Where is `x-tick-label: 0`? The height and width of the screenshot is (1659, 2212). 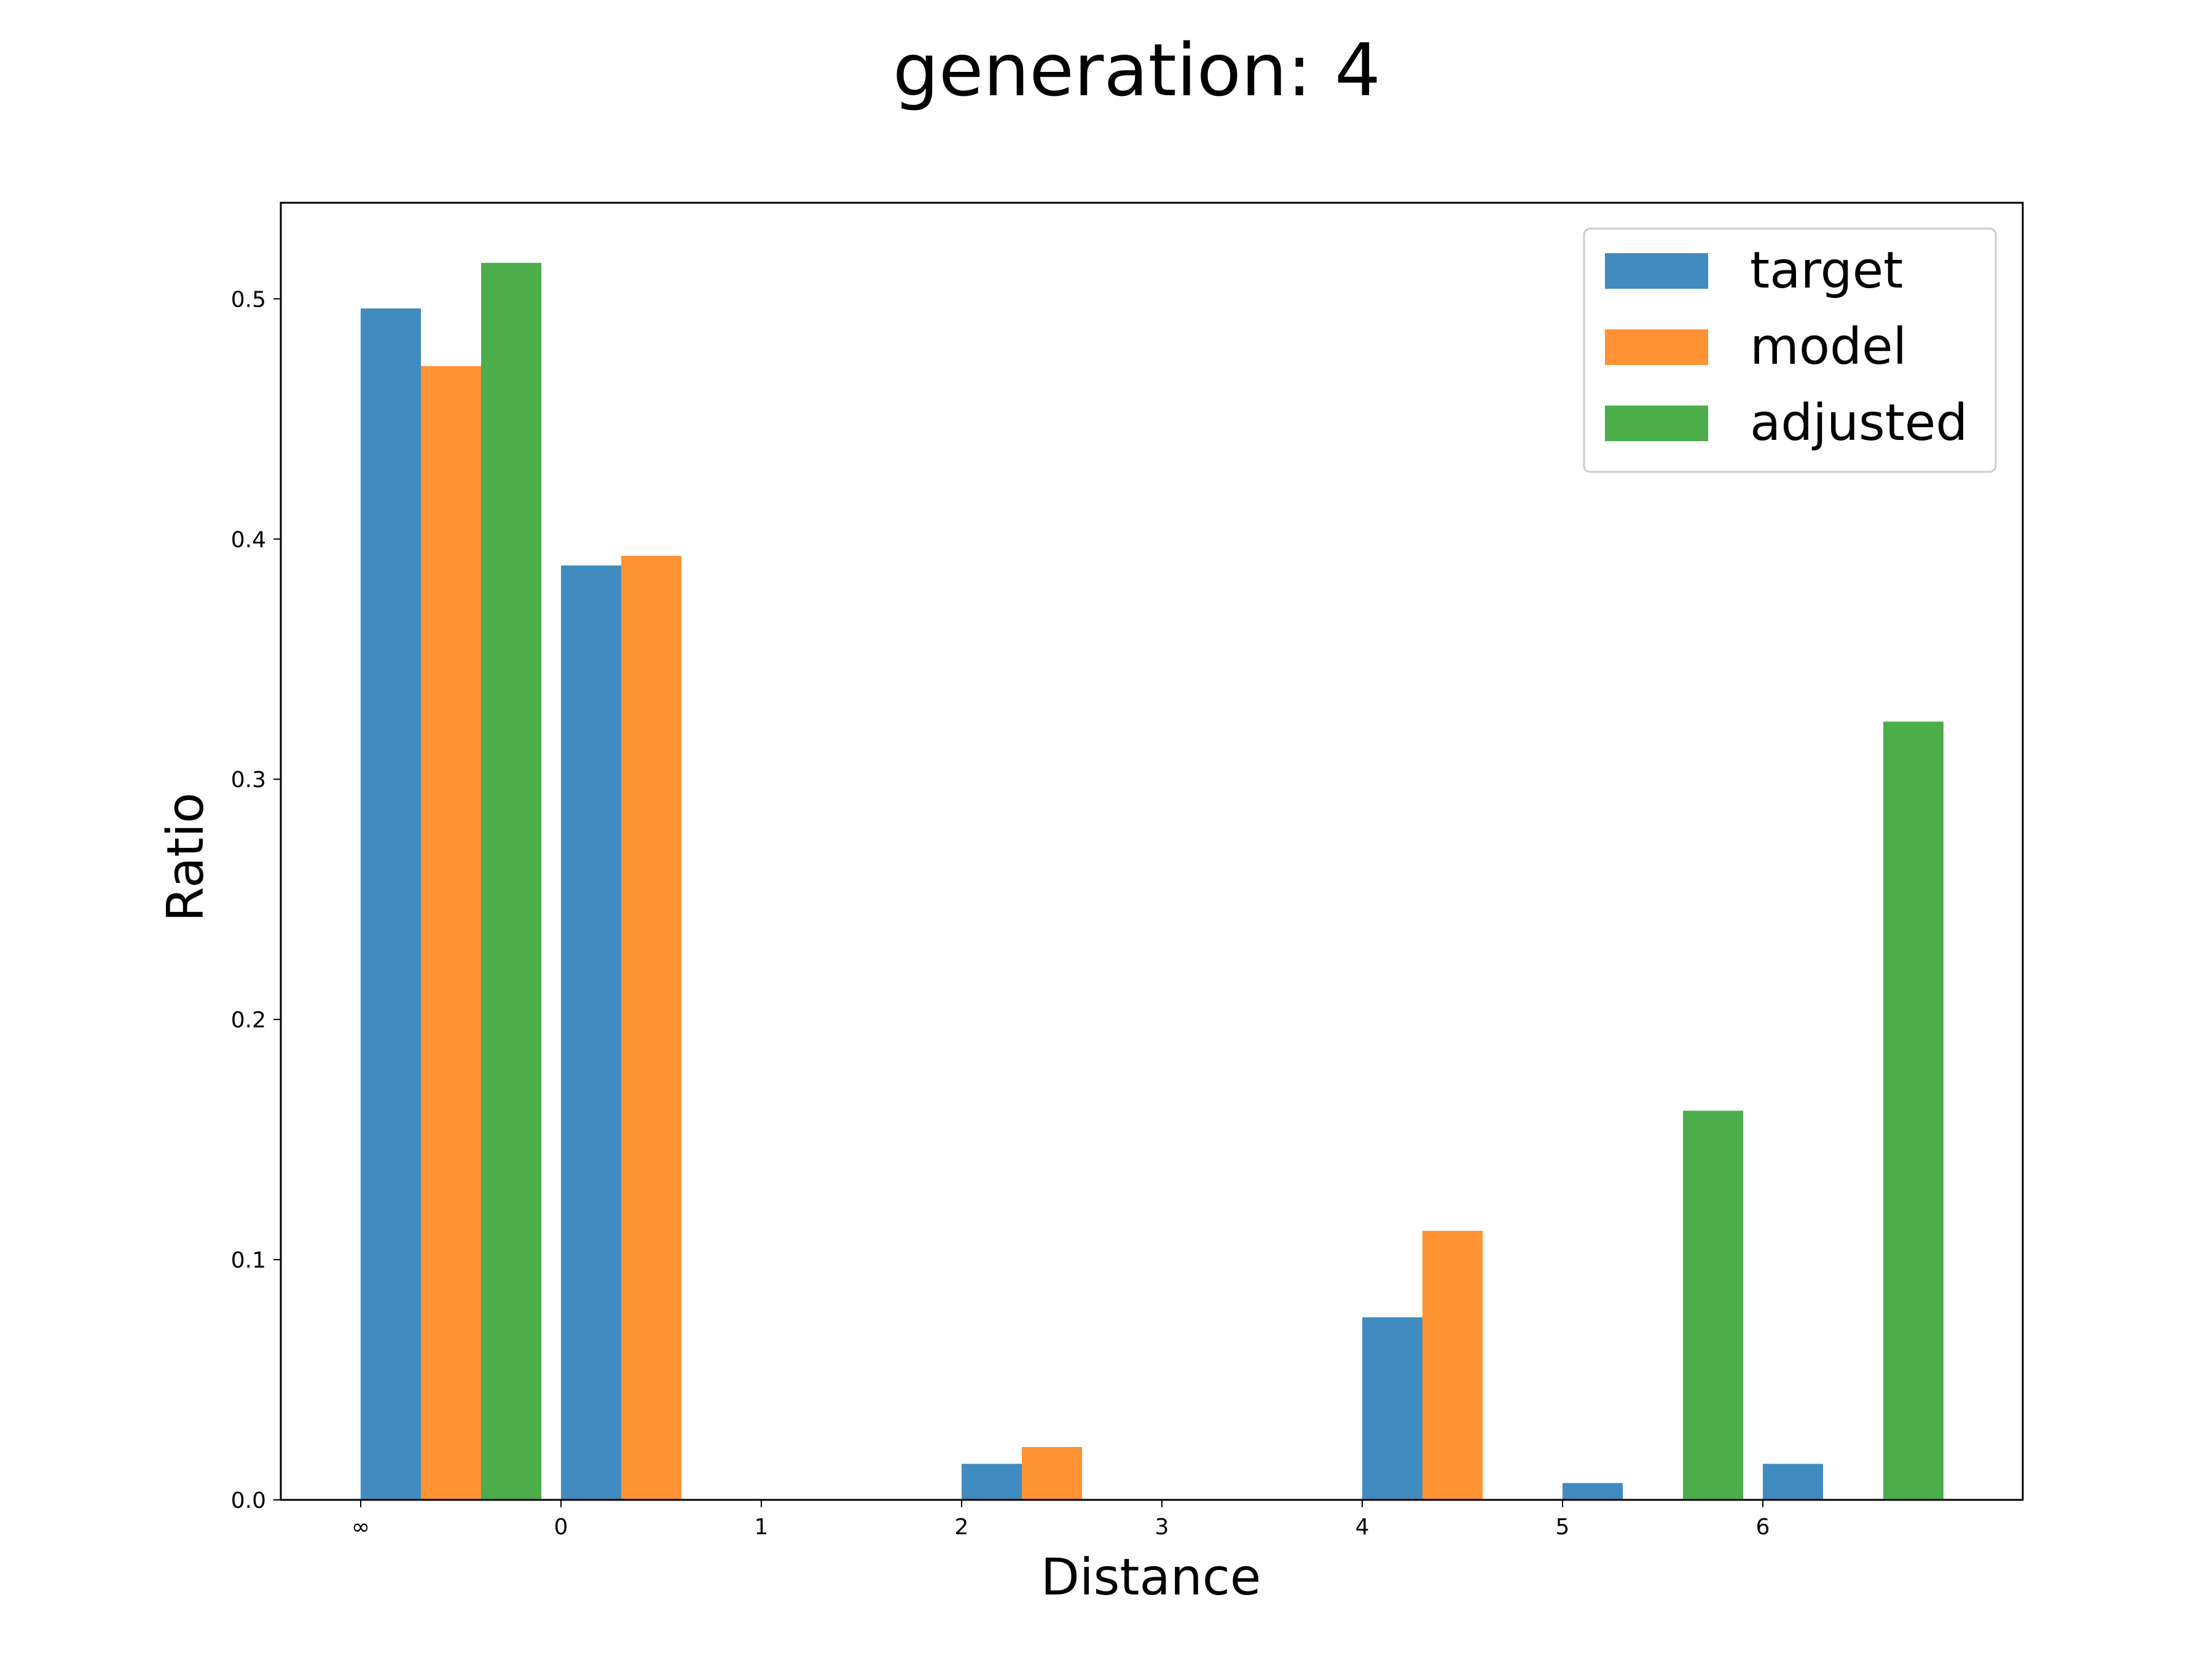 x-tick-label: 0 is located at coordinates (561, 1527).